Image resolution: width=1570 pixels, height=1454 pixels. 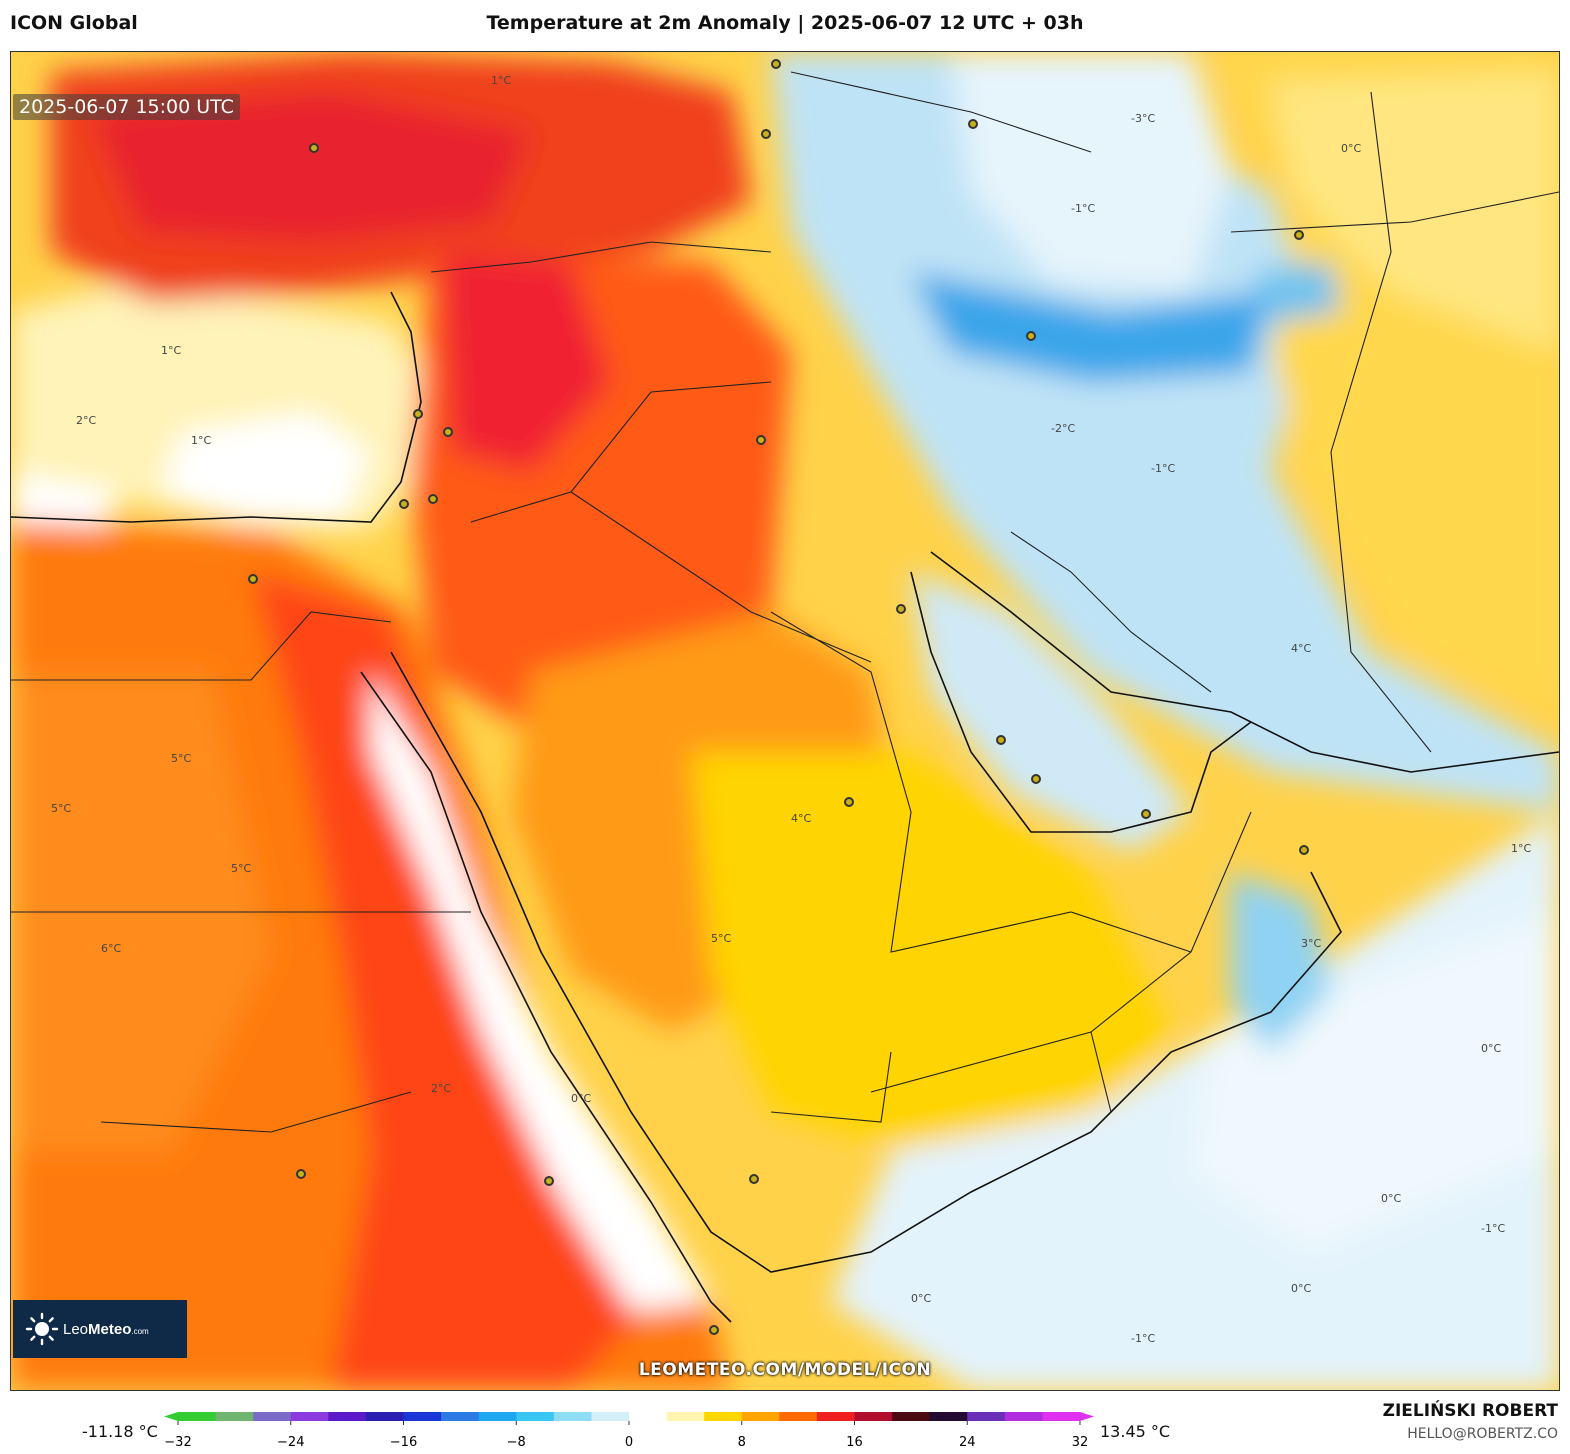 What do you see at coordinates (290, 1442) in the screenshot?
I see `colorbar-tick-label: −24` at bounding box center [290, 1442].